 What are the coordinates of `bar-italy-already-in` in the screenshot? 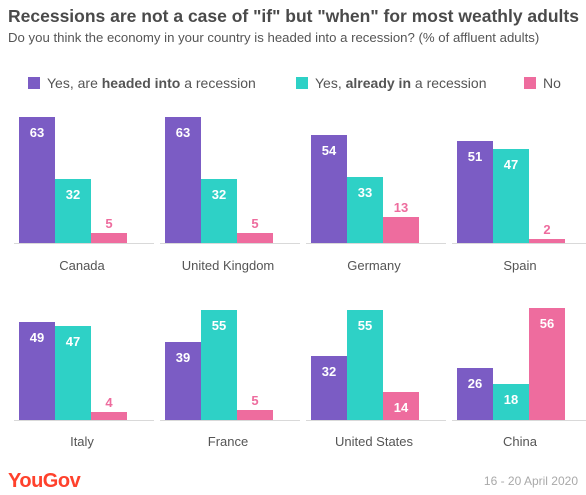 It's located at (73, 373).